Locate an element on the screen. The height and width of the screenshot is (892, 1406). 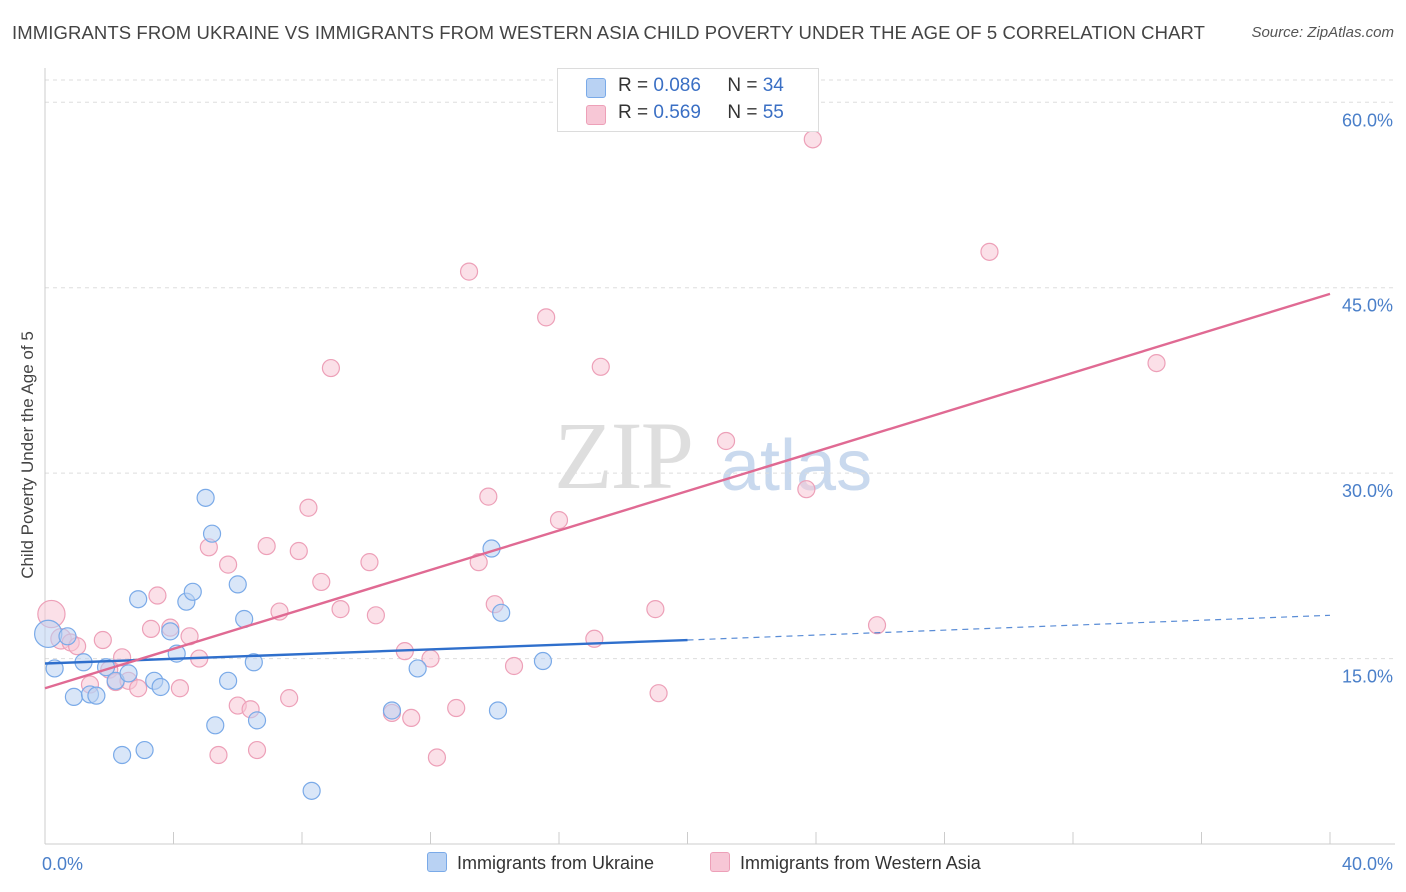
watermark-zip: ZIP is located at coordinates (624, 455).